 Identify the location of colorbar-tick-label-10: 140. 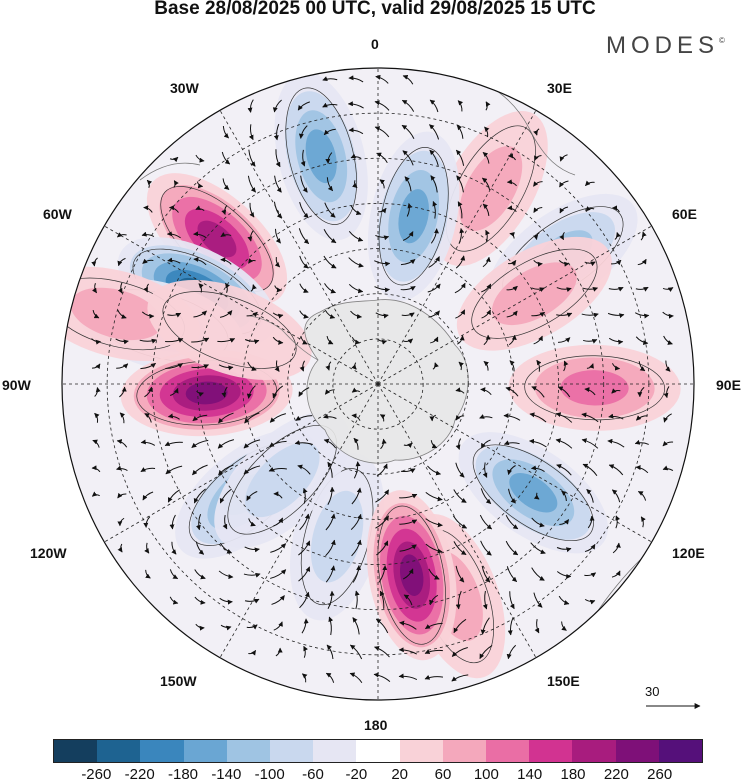
(530, 774).